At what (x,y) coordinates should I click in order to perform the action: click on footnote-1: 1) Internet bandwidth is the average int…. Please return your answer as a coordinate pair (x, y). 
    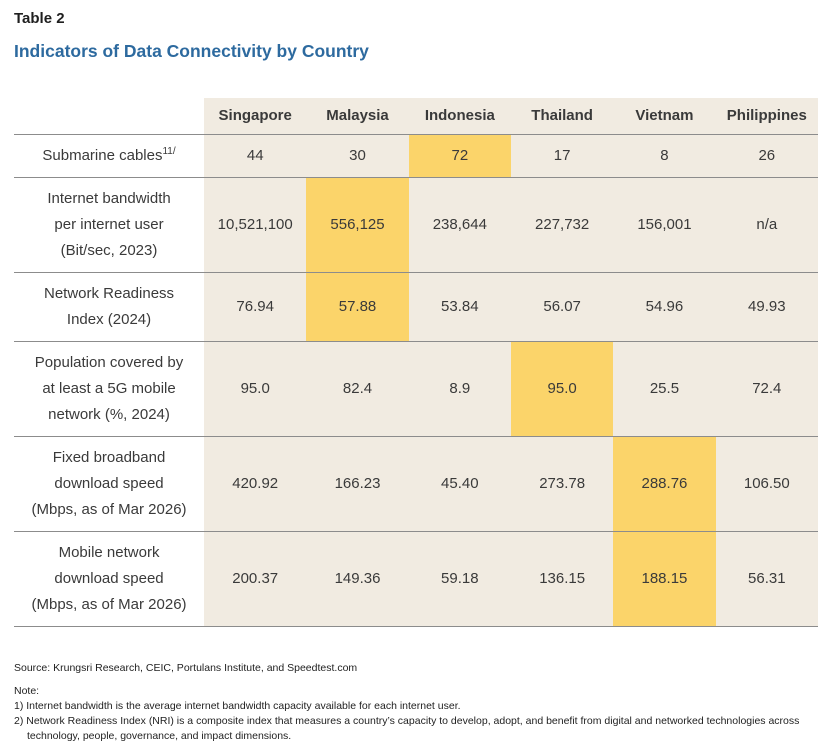
    Looking at the image, I should click on (237, 706).